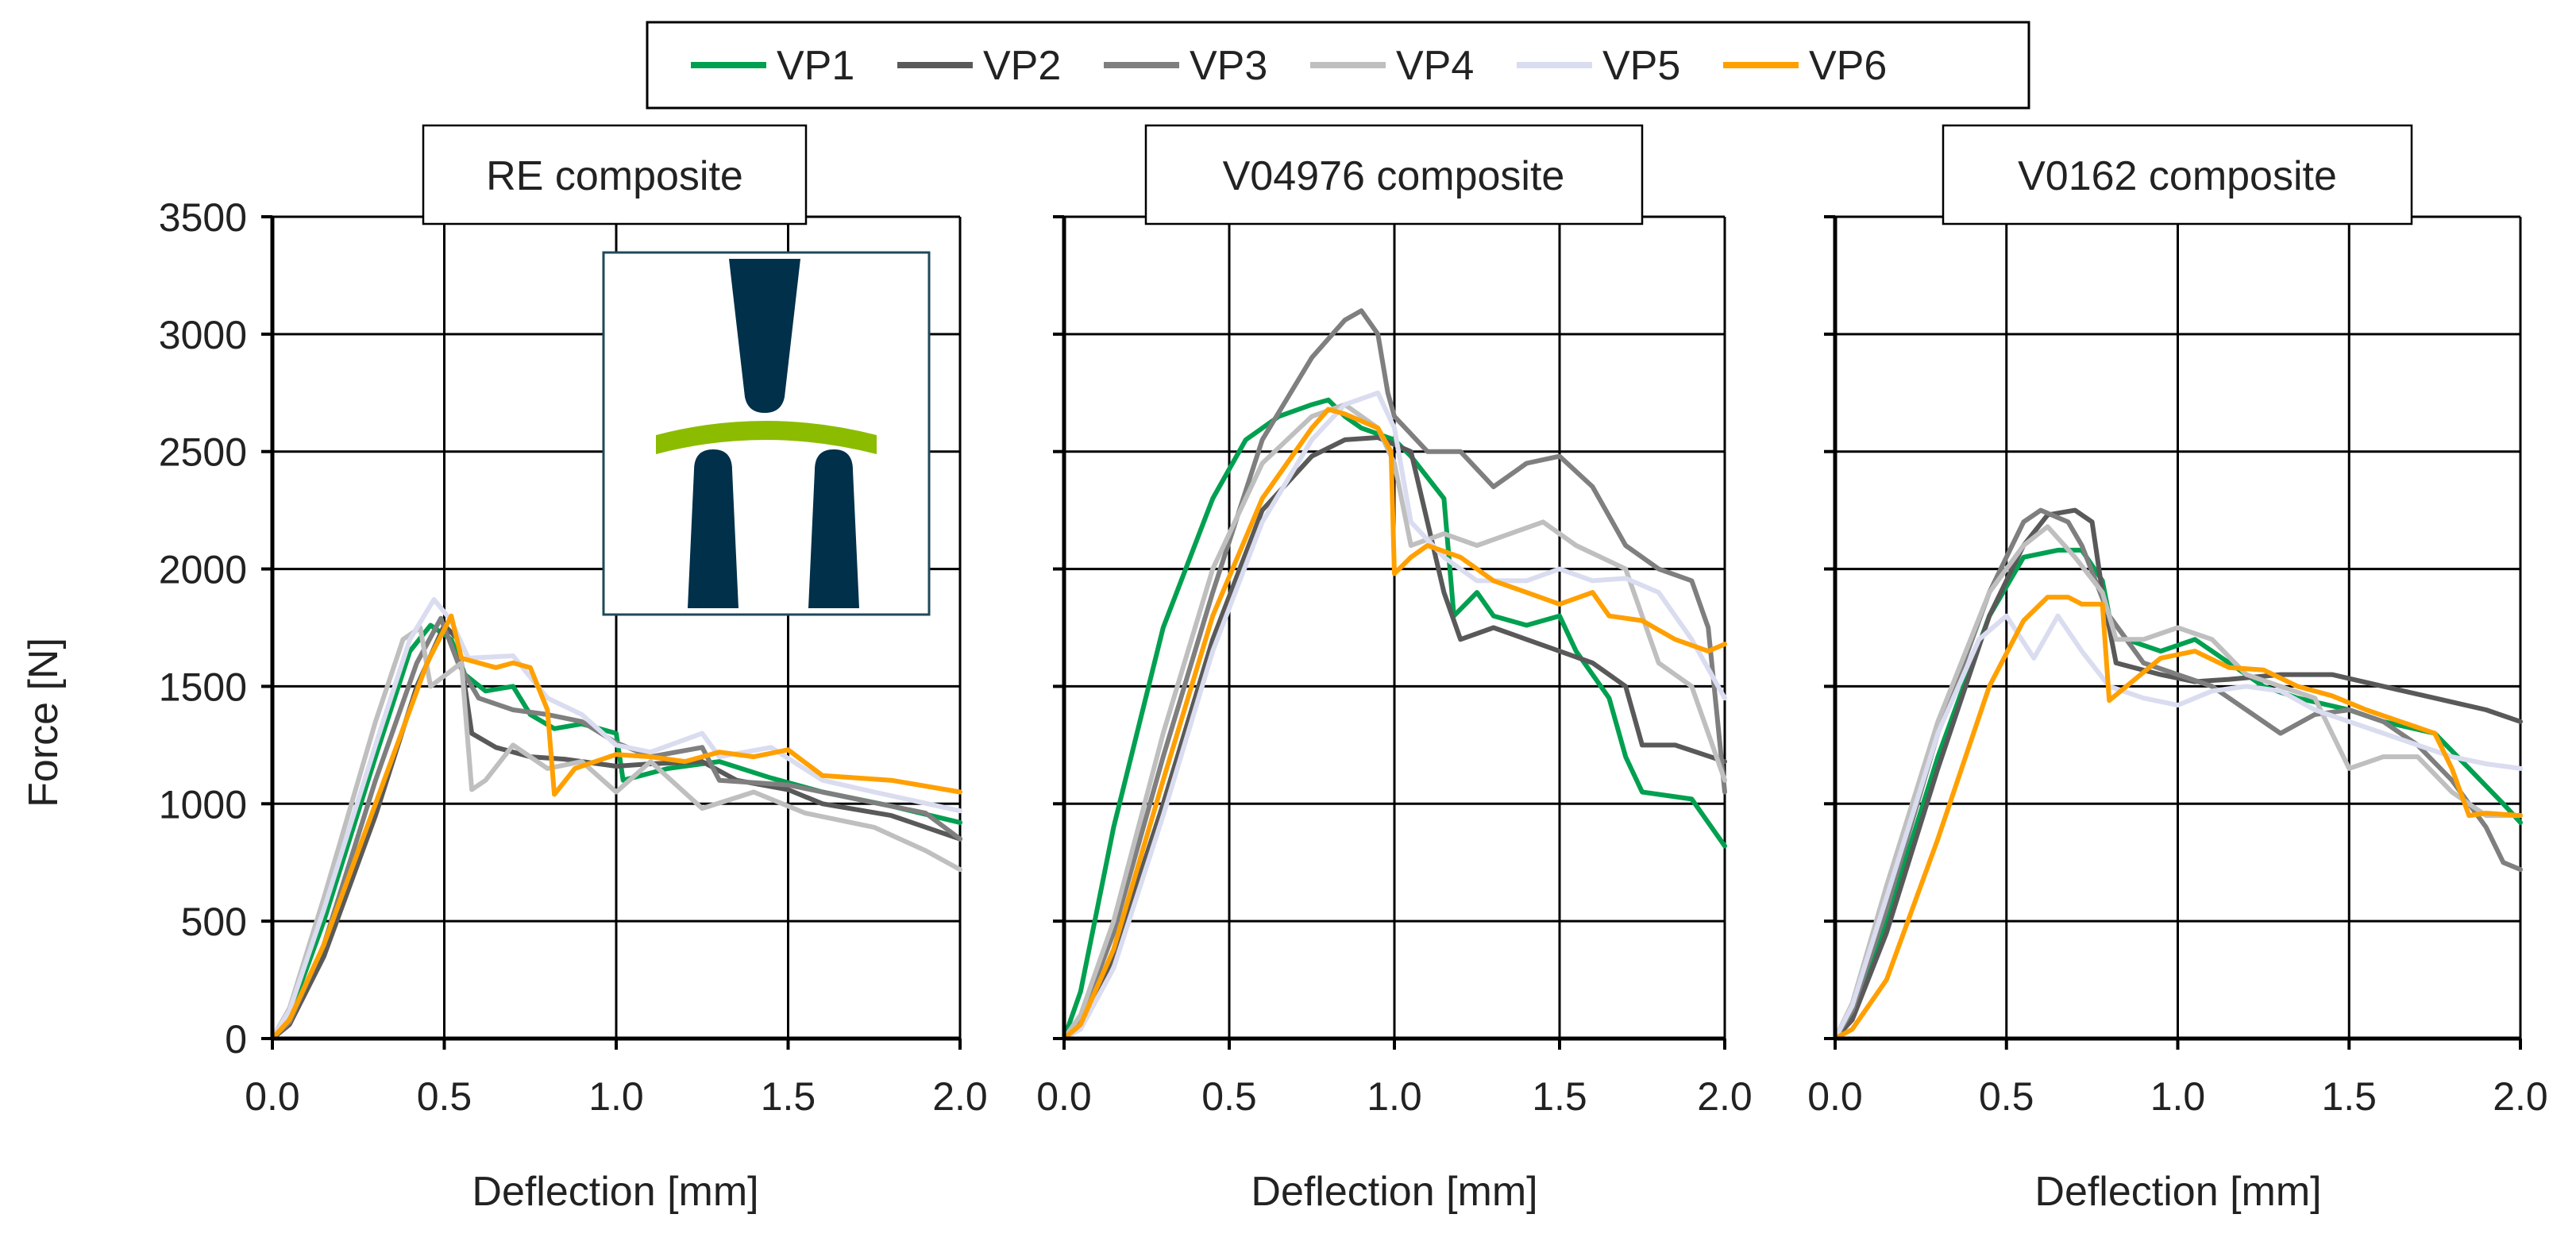  I want to click on panel-title-box: RE composite, so click(615, 174).